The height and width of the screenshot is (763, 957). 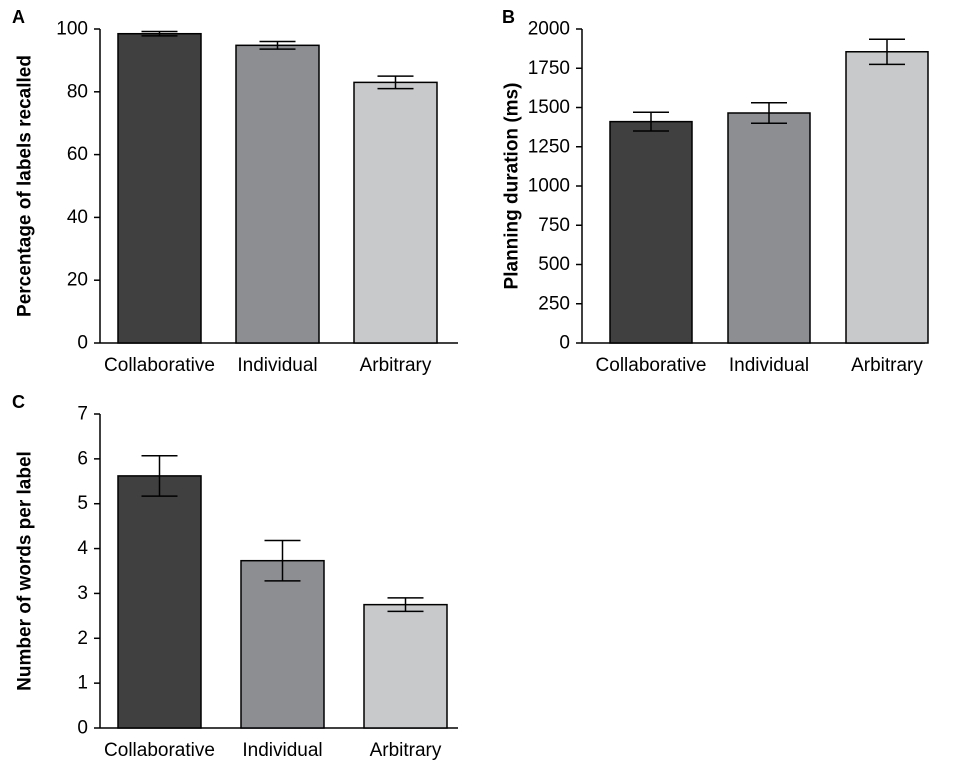 What do you see at coordinates (82, 638) in the screenshot?
I see `y-tick-label: 2` at bounding box center [82, 638].